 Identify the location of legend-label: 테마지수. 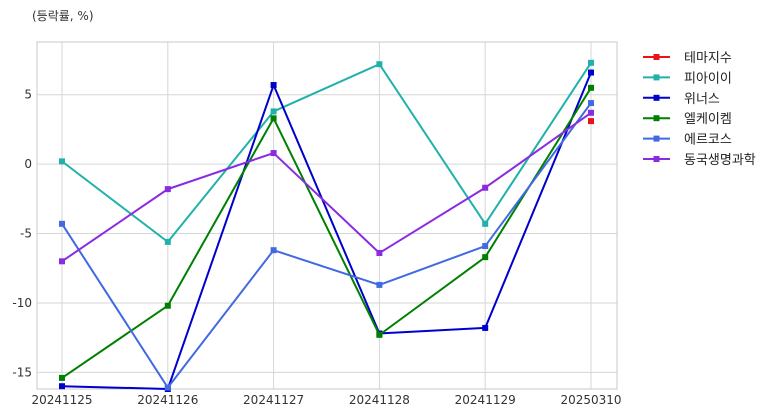
(708, 58).